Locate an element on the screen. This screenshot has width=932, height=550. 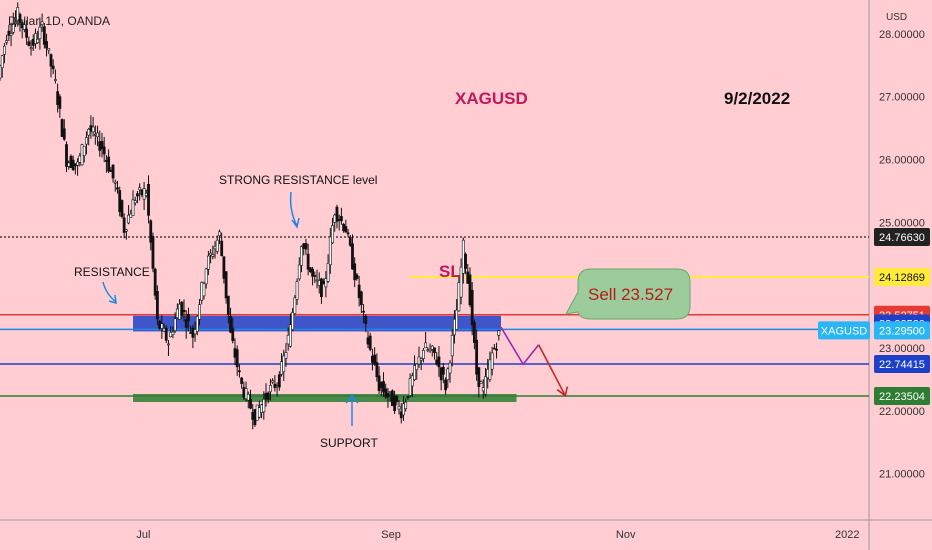
price-tick-label: 21.00000 is located at coordinates (902, 475).